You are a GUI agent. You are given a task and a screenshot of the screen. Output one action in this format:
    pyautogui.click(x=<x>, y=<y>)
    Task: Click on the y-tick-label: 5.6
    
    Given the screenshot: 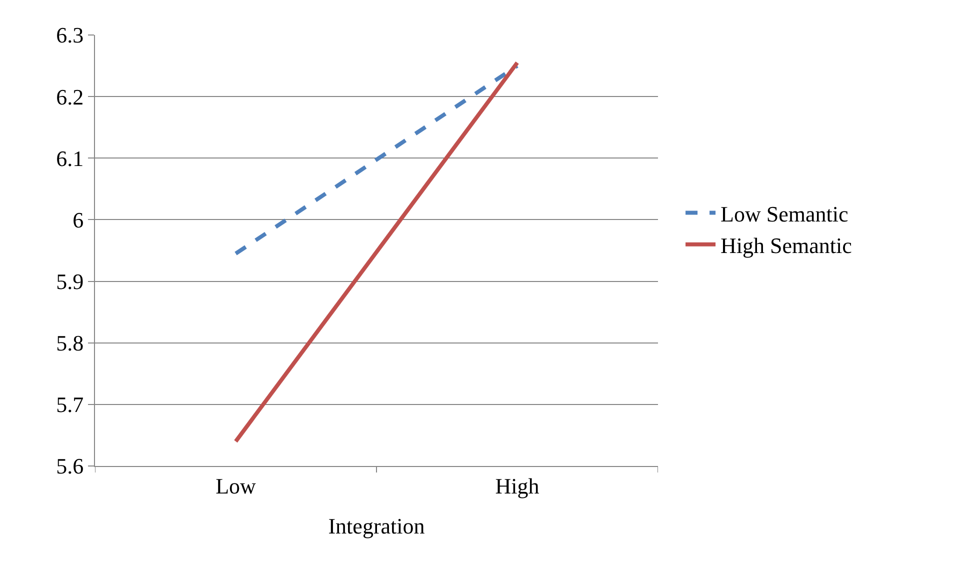 What is the action you would take?
    pyautogui.click(x=70, y=466)
    